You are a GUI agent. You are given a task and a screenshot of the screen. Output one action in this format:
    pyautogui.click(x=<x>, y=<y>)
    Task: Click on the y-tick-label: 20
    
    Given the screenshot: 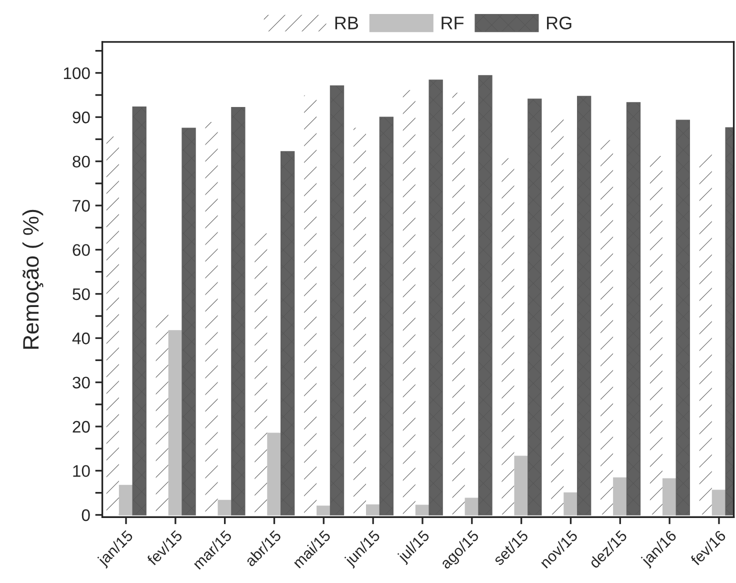 What is the action you would take?
    pyautogui.click(x=81, y=426)
    